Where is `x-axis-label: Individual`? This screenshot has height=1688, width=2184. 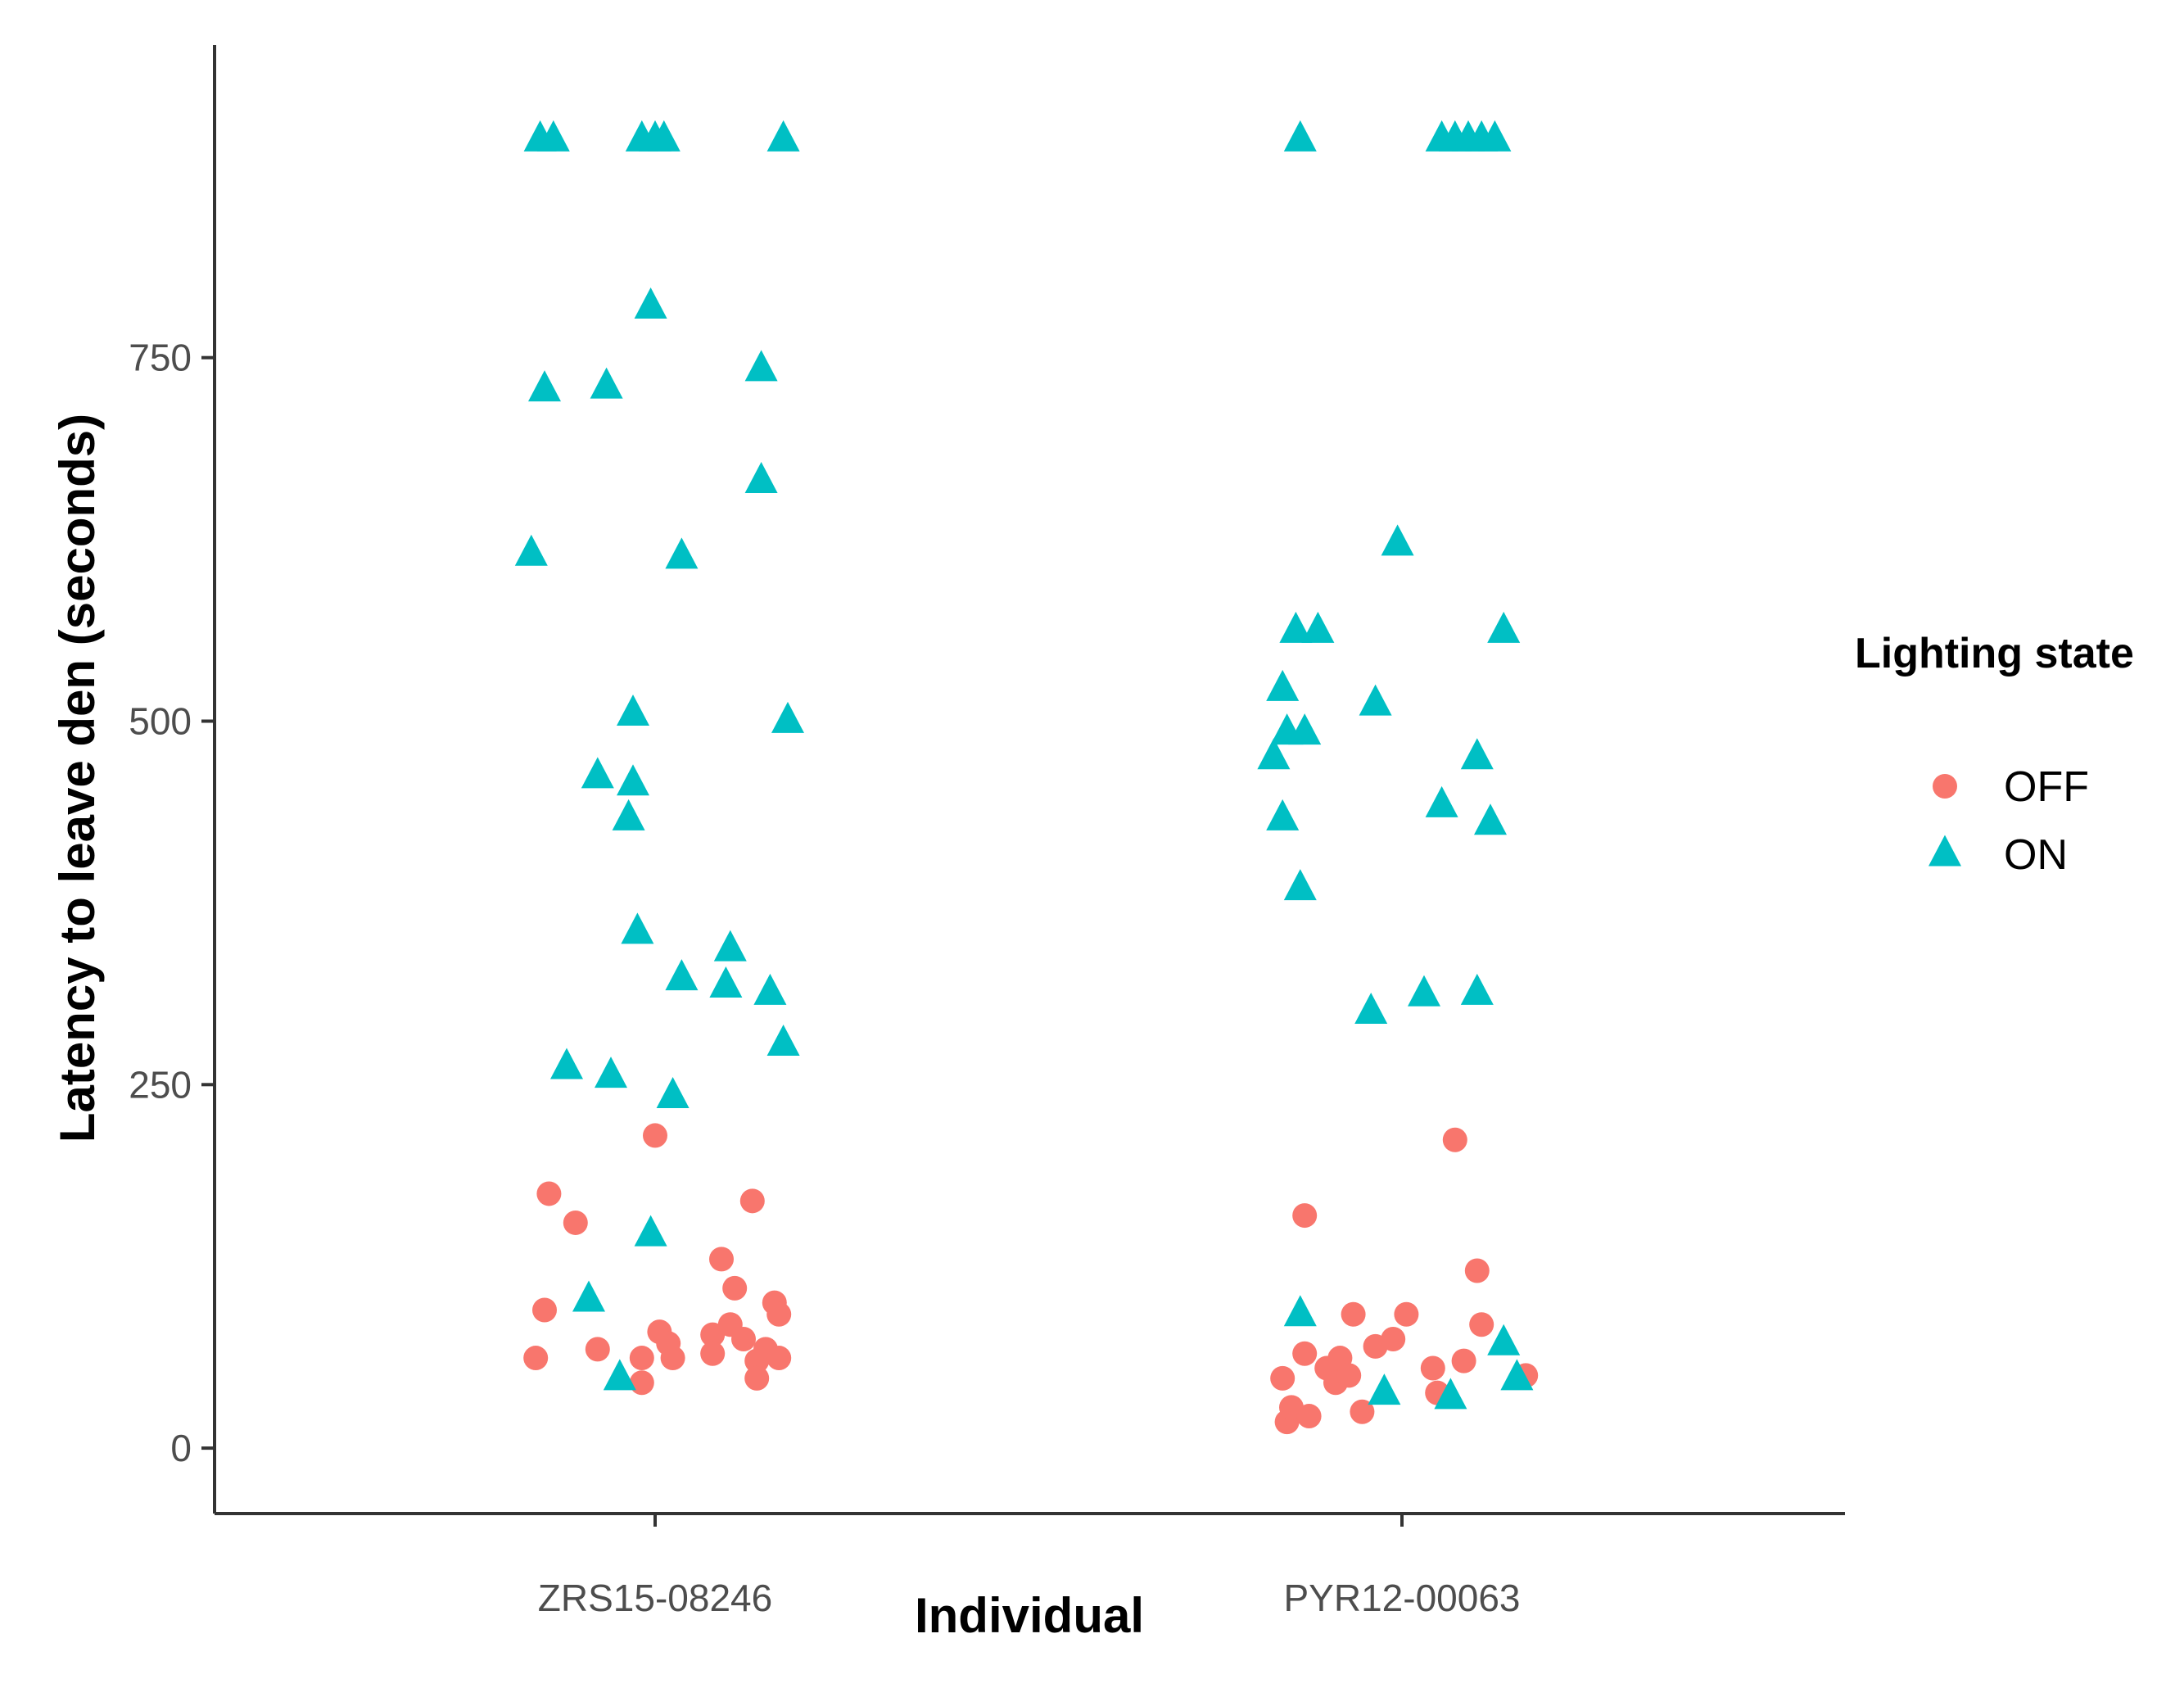 x-axis-label: Individual is located at coordinates (1029, 1615).